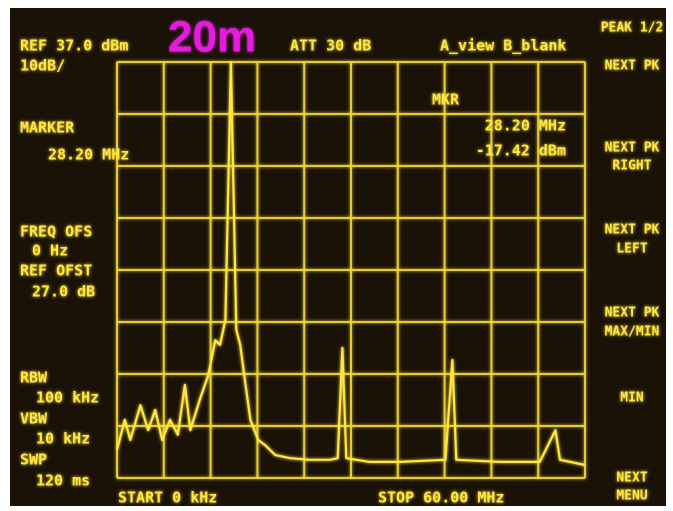 The image size is (673, 511). I want to click on stop-freq: STOP 60.00 MHz, so click(441, 498).